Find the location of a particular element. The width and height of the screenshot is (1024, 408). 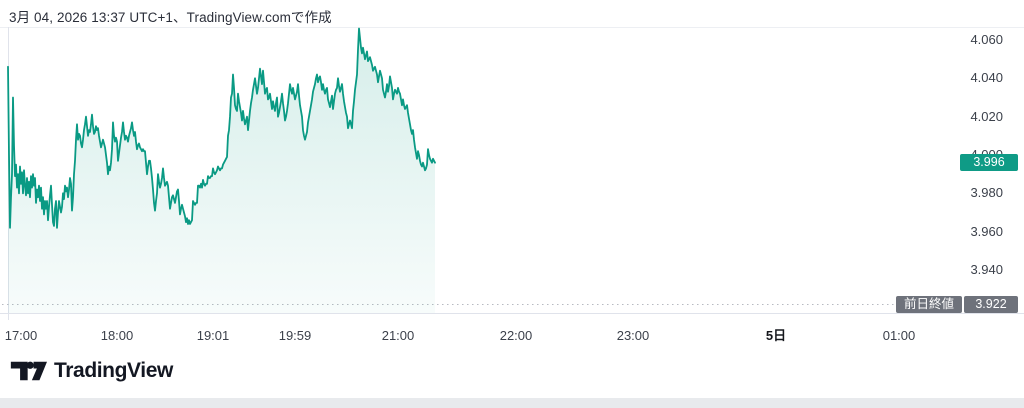

tradingview-logo-icon is located at coordinates (28, 371).